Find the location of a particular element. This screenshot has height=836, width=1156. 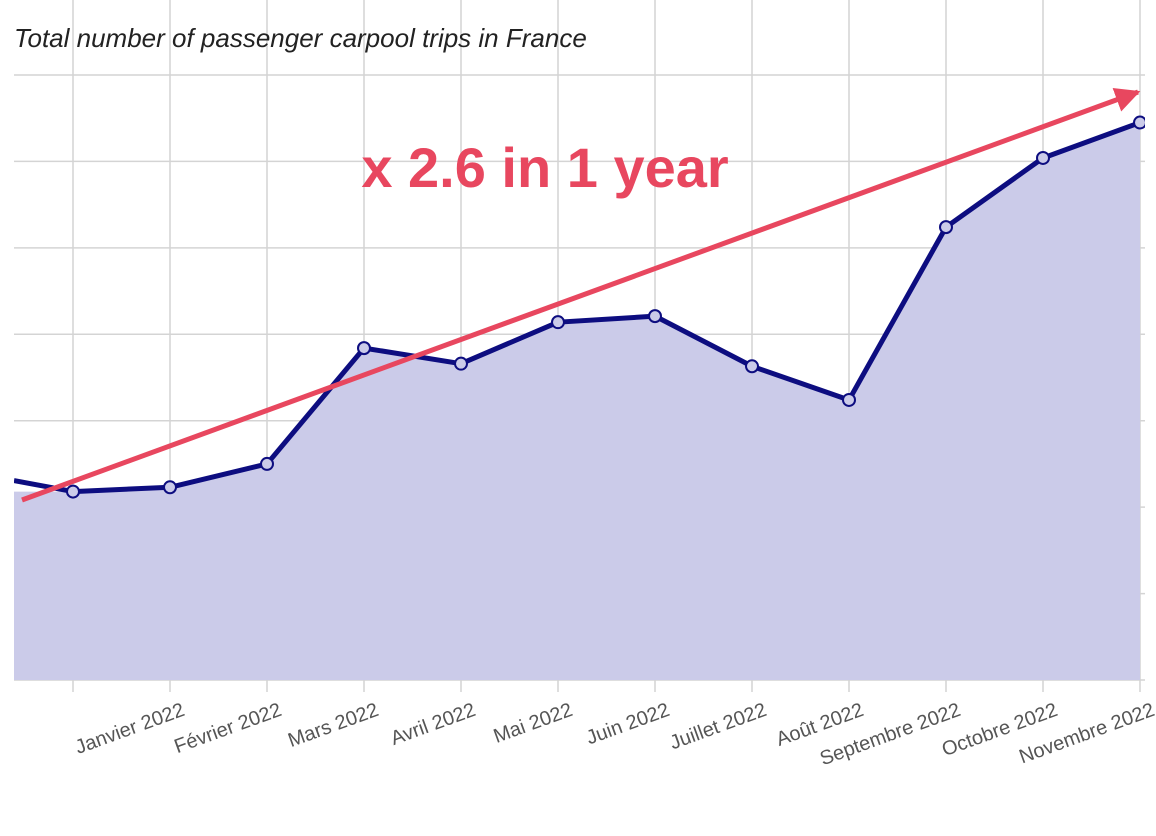

x-tick-label: Janvier 2022 is located at coordinates (129, 729).